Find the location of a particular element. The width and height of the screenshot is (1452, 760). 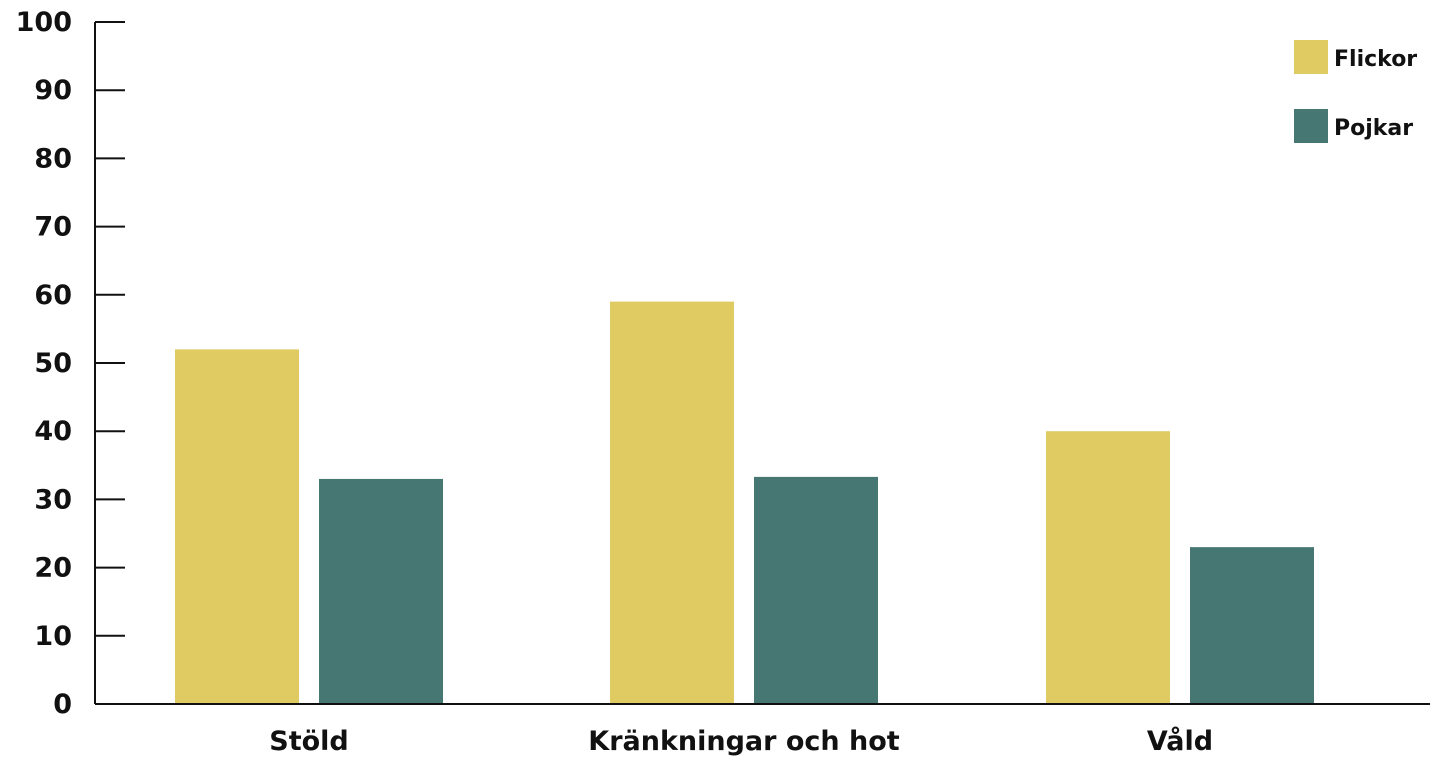

y-tick-label: 0 is located at coordinates (62, 704).